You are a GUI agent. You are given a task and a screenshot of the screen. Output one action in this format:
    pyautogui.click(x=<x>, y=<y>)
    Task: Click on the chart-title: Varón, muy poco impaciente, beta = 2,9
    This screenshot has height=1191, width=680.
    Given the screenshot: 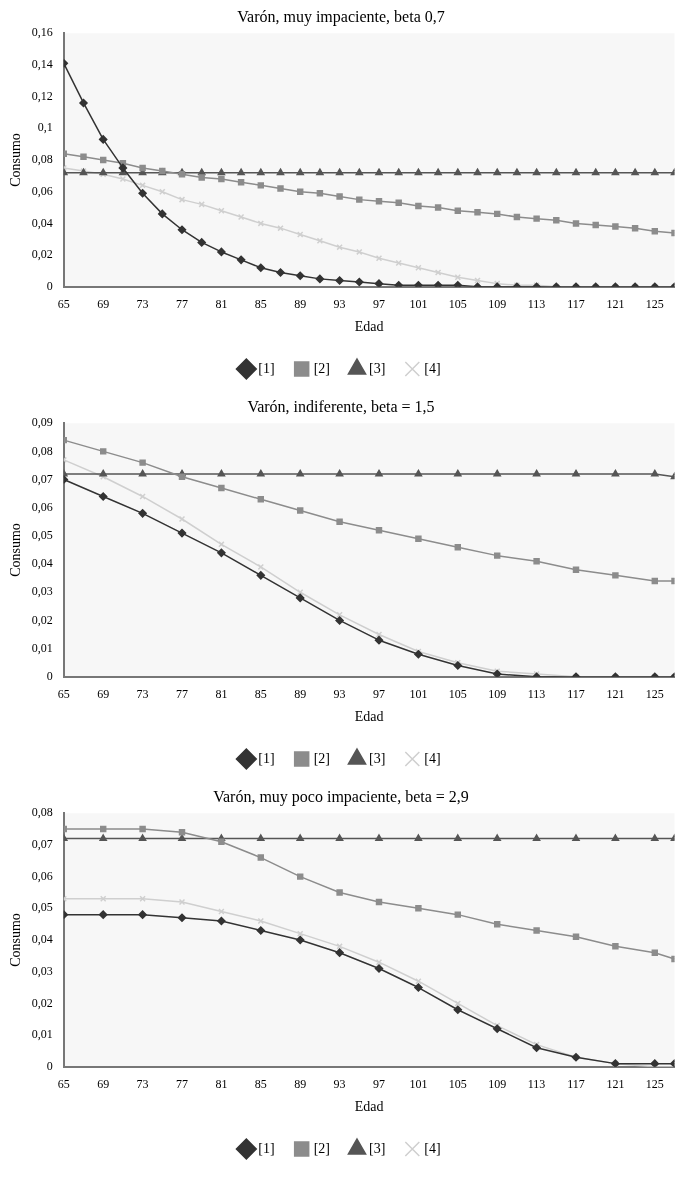 What is the action you would take?
    pyautogui.click(x=341, y=796)
    